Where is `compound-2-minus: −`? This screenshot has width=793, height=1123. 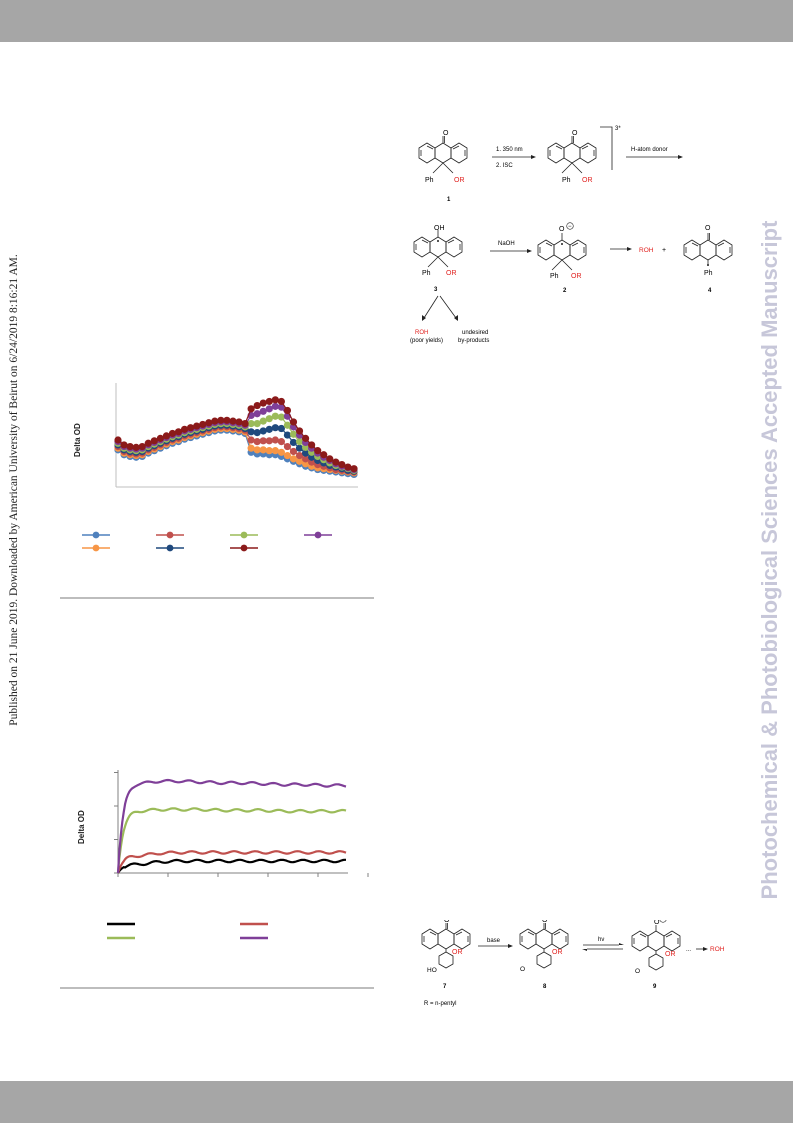
compound-2-minus: − is located at coordinates (570, 227).